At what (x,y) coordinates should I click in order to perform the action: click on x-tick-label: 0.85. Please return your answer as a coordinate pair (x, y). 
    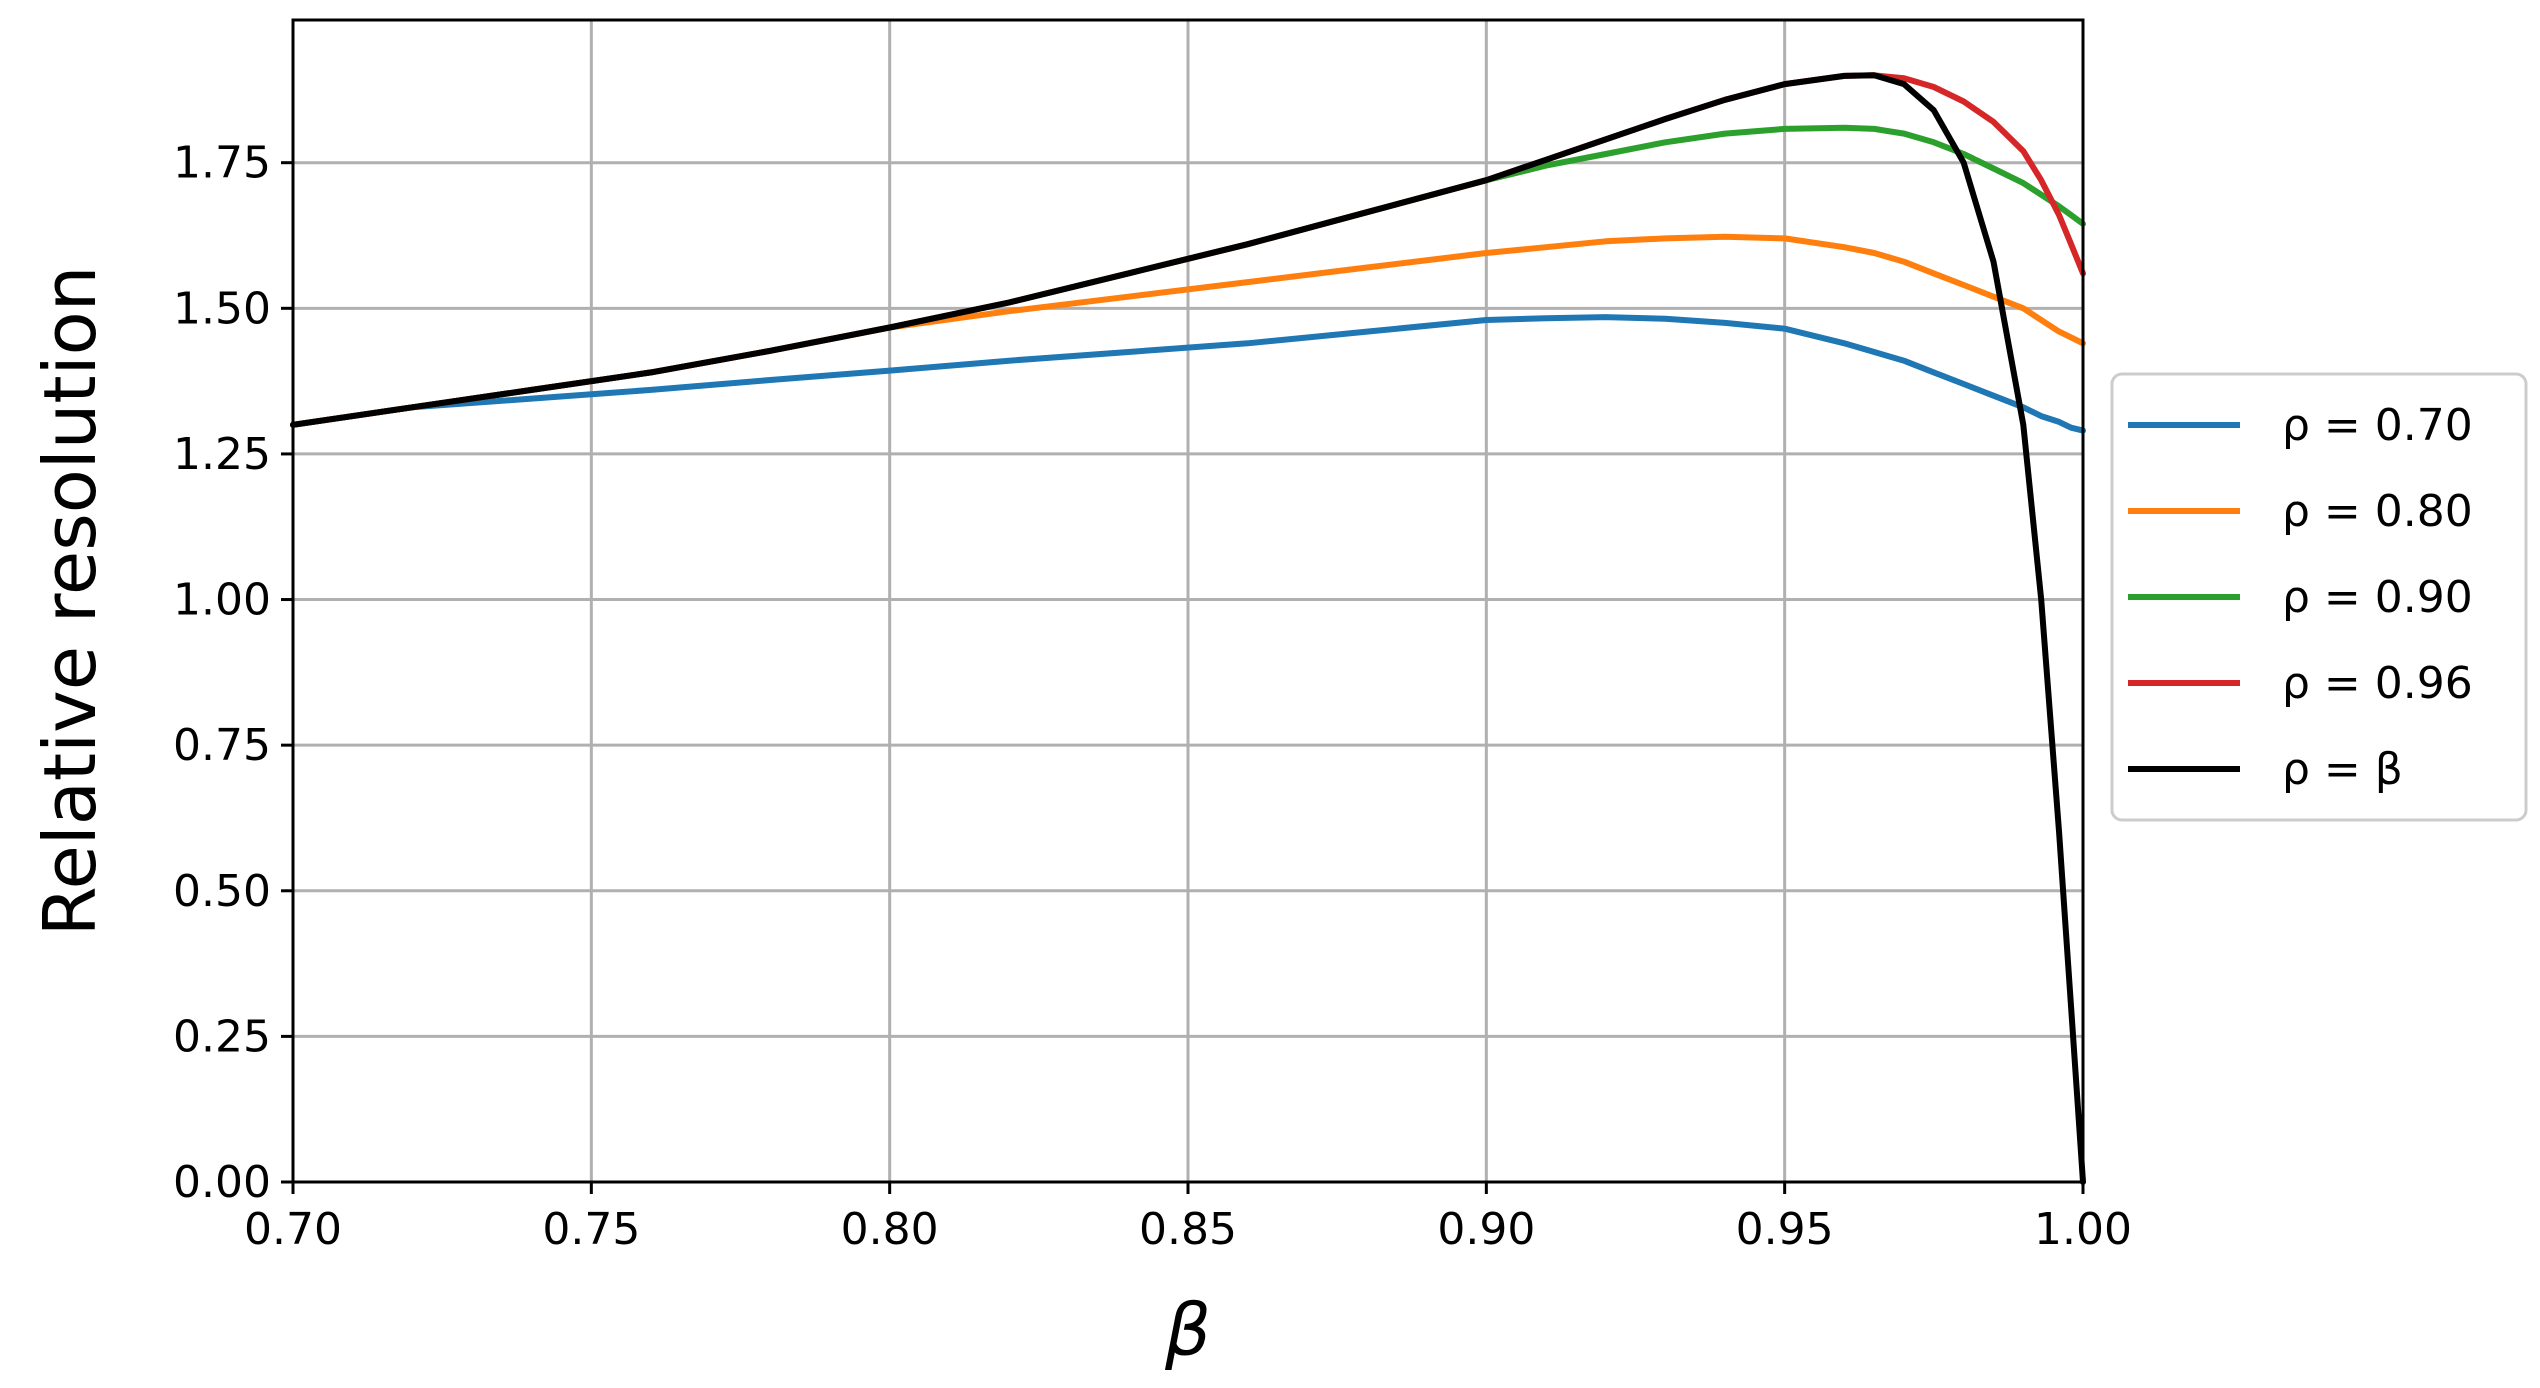
    Looking at the image, I should click on (1188, 1229).